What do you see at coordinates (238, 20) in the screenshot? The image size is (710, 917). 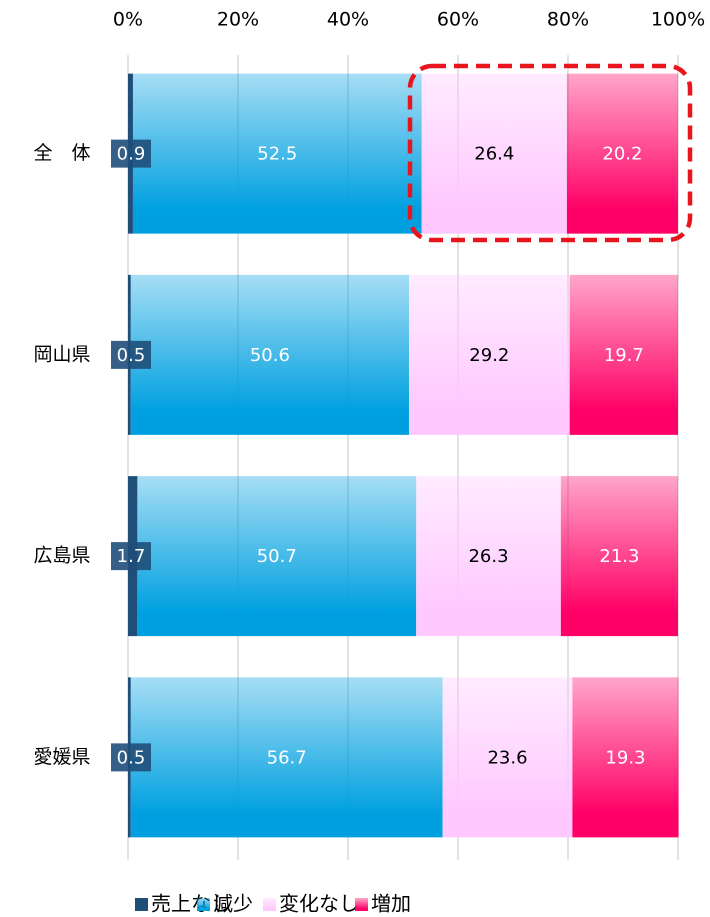 I see `x-tick-label: 20%` at bounding box center [238, 20].